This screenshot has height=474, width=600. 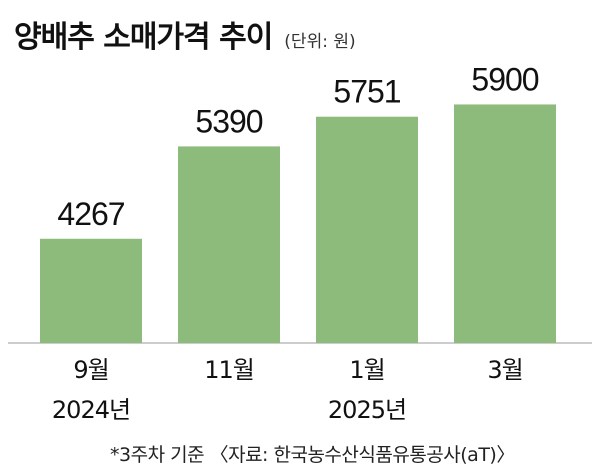 What do you see at coordinates (367, 410) in the screenshot?
I see `year-label-3: 2025년` at bounding box center [367, 410].